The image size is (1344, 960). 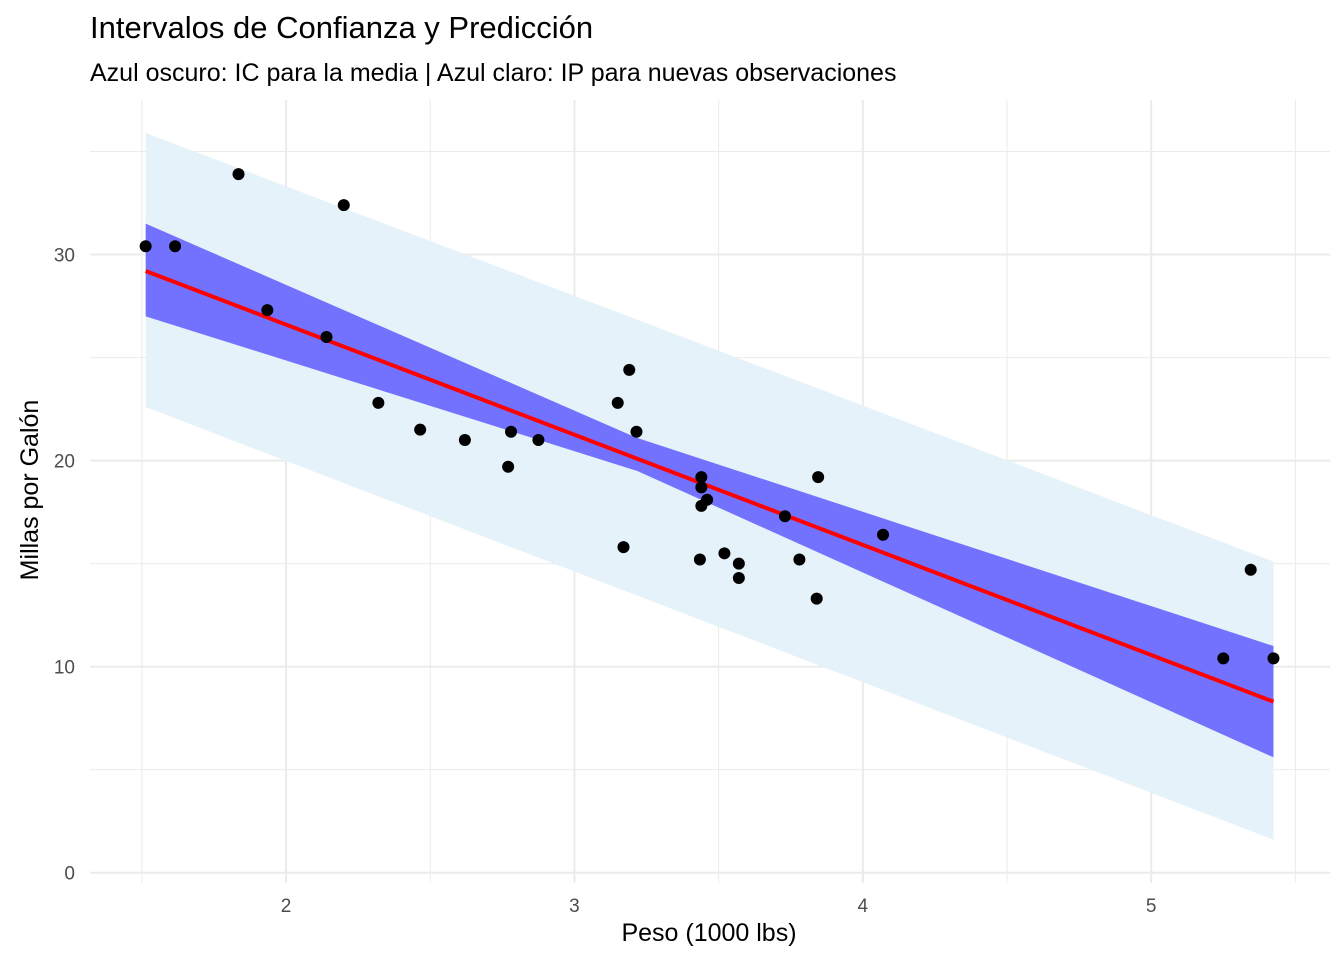 What do you see at coordinates (342, 27) in the screenshot?
I see `chart-title: Intervalos de Confianza y Predicción` at bounding box center [342, 27].